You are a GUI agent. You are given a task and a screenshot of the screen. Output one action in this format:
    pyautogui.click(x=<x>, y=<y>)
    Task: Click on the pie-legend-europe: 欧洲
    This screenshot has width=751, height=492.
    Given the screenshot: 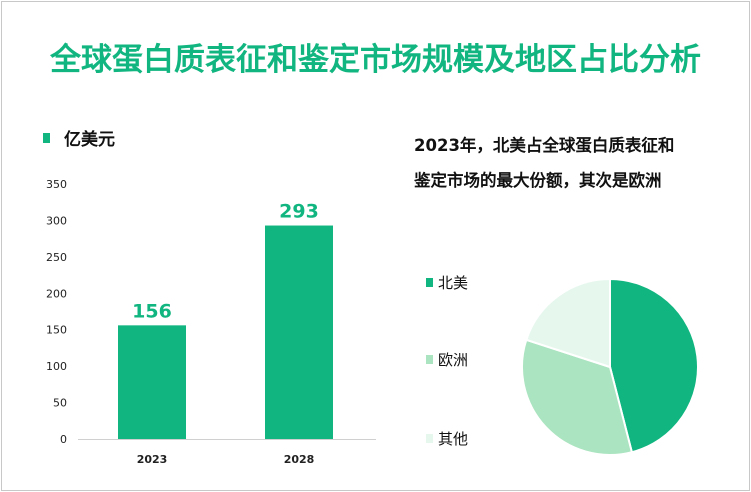 What is the action you would take?
    pyautogui.click(x=447, y=359)
    